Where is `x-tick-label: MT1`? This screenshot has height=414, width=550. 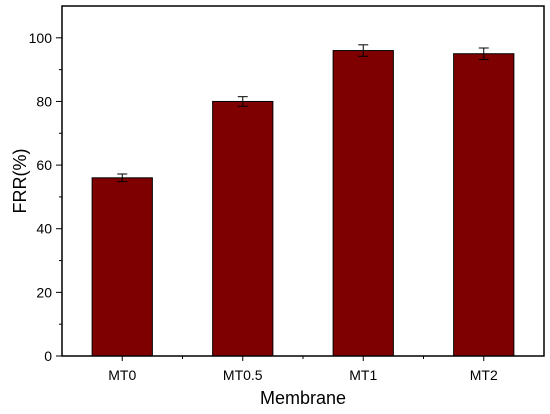
x-tick-label: MT1 is located at coordinates (363, 375).